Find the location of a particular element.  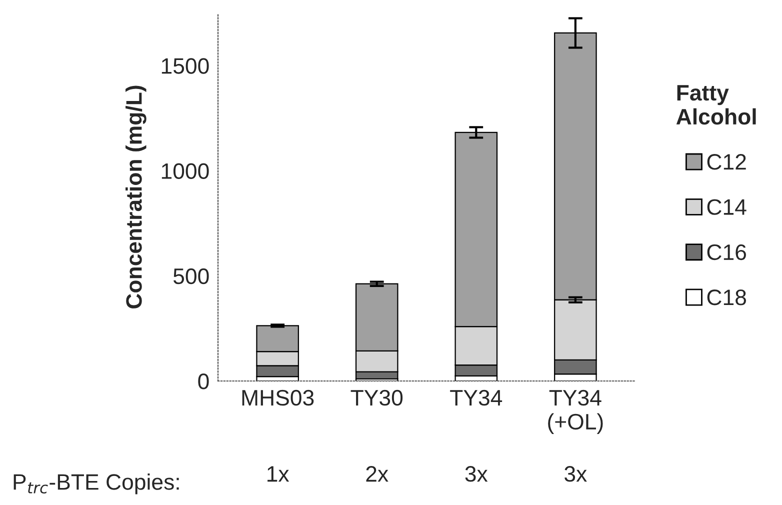

y-tick-label: 0 is located at coordinates (203, 382).